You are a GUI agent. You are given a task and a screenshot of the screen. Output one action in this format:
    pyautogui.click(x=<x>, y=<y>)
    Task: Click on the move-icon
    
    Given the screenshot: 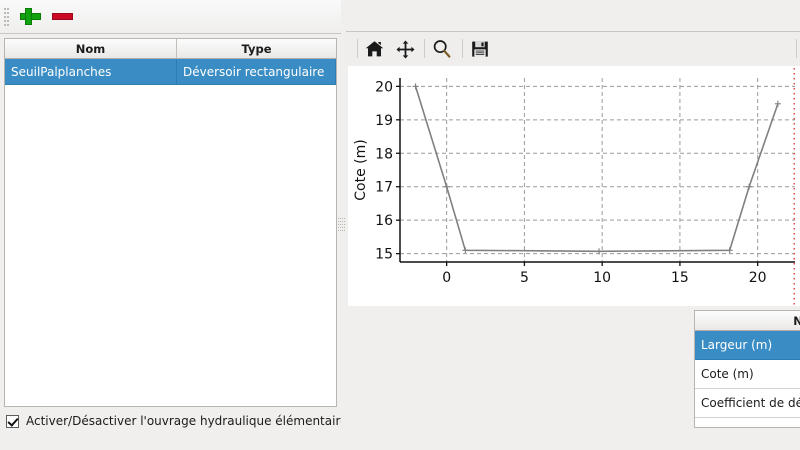 What is the action you would take?
    pyautogui.click(x=405, y=49)
    